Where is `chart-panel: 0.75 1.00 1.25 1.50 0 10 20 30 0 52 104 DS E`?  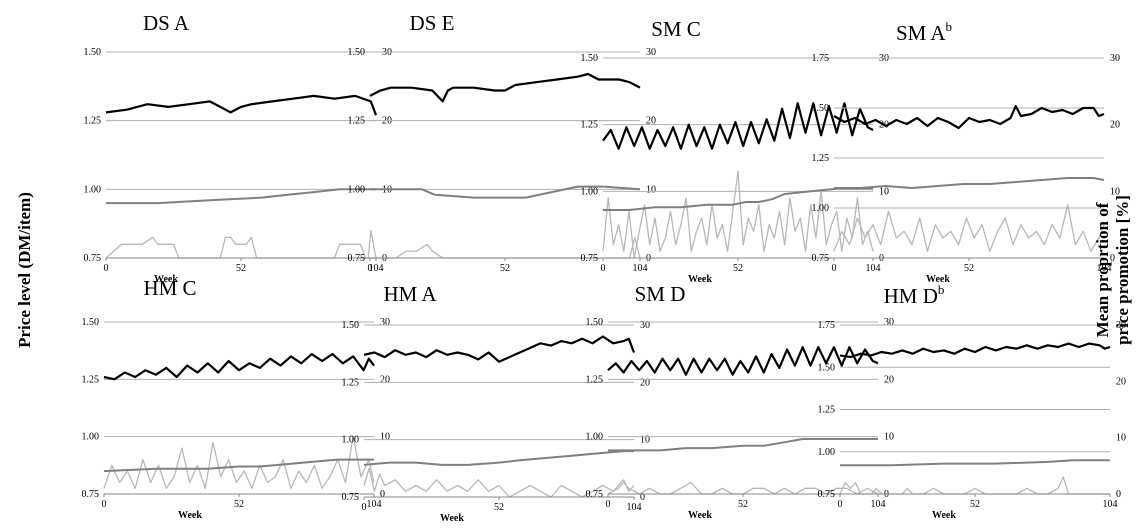 chart-panel: 0.75 1.00 1.25 1.50 0 10 20 30 0 52 104 DS E is located at coordinates (502, 142).